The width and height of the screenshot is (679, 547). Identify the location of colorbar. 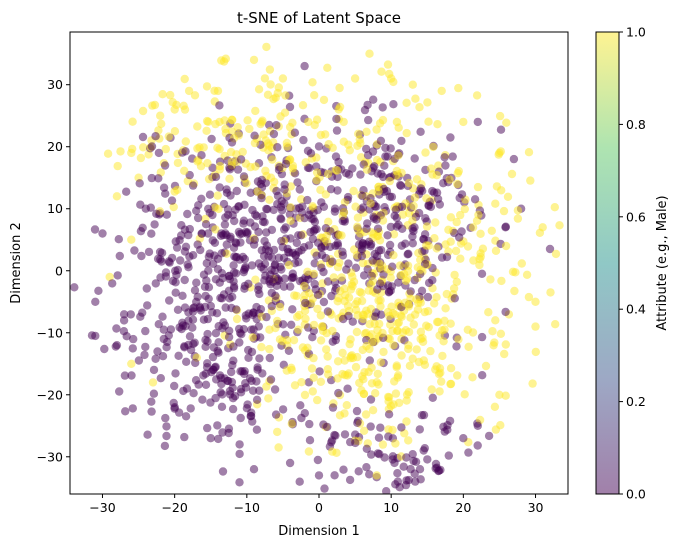
(607, 263).